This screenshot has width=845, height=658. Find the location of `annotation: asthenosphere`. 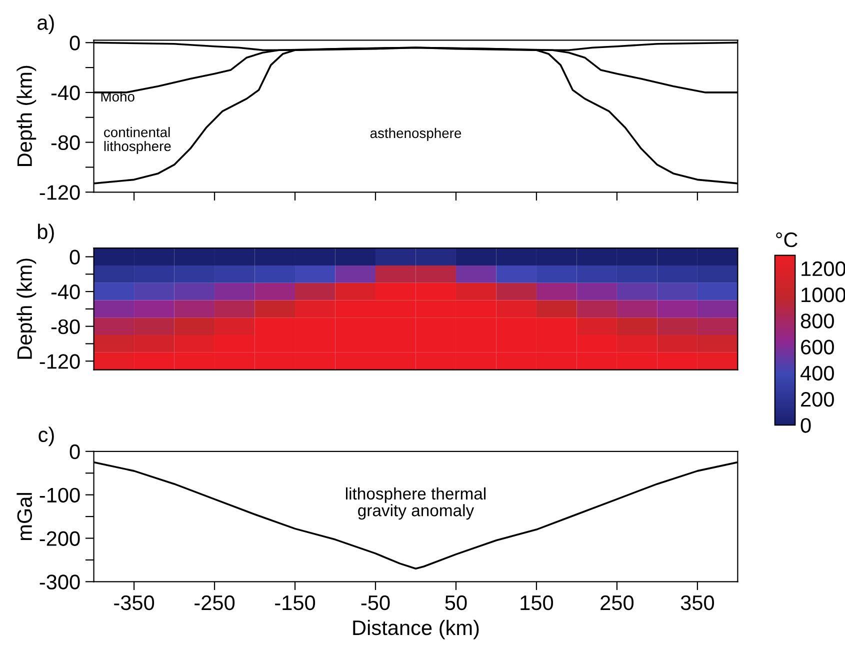

annotation: asthenosphere is located at coordinates (416, 134).